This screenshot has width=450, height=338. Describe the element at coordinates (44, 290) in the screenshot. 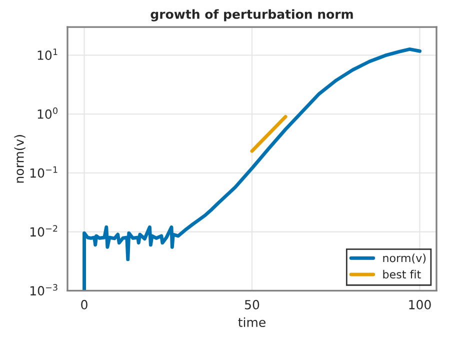

I see `y-tick-label: 10$^{−3}$` at that location.